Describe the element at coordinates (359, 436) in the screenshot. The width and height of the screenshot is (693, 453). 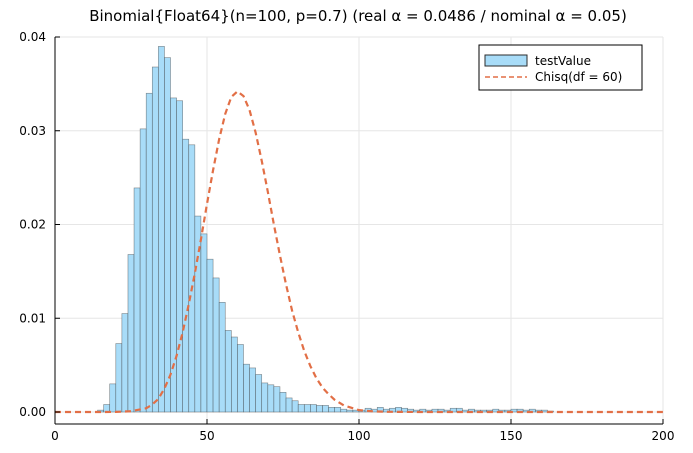
I see `x-tick-label: 100` at that location.